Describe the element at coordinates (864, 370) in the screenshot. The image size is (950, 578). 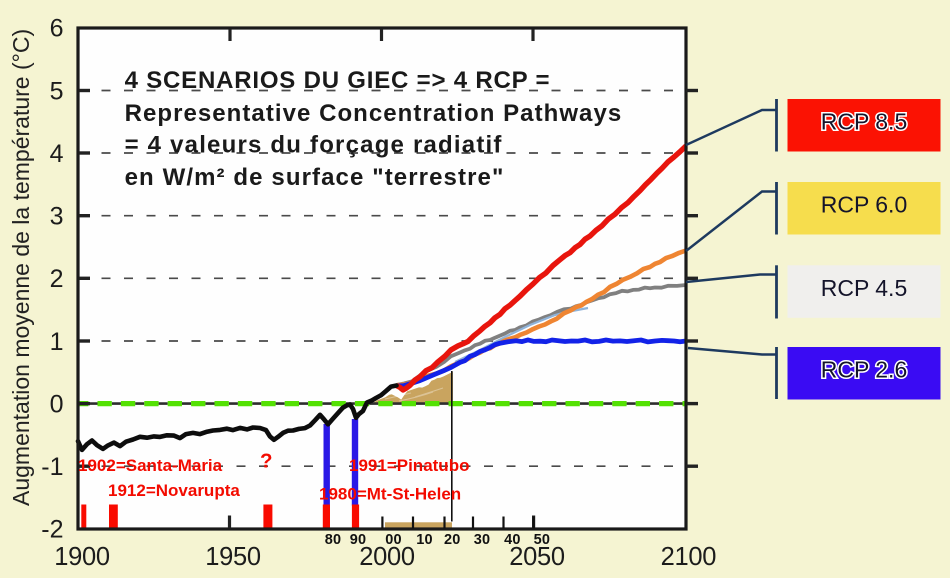
I see `svg-text: RCP 2.6` at that location.